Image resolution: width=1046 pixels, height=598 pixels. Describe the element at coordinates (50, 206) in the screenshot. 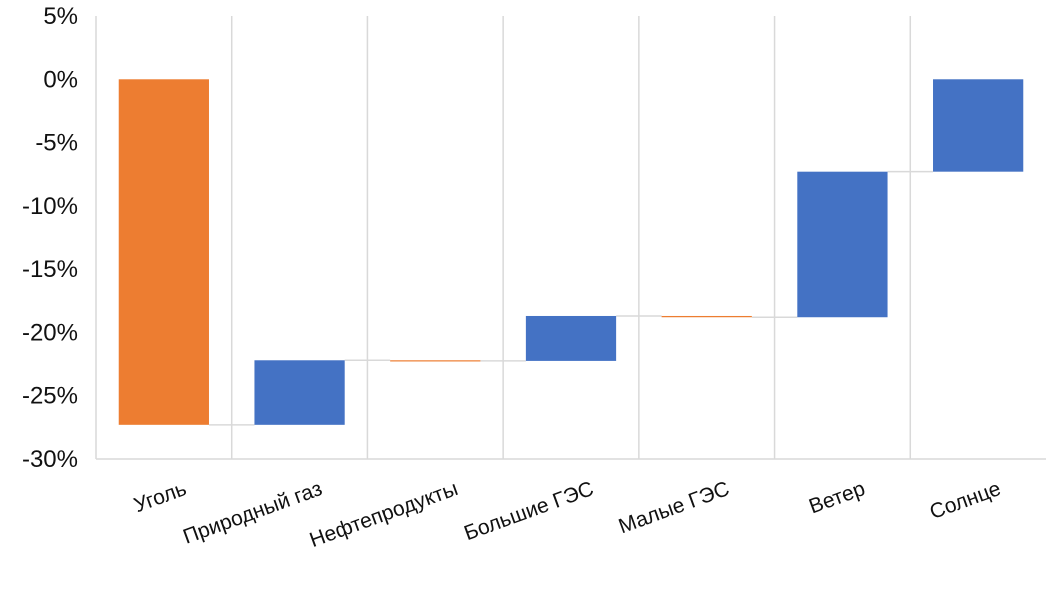

I see `y-tick-label: -10%` at that location.